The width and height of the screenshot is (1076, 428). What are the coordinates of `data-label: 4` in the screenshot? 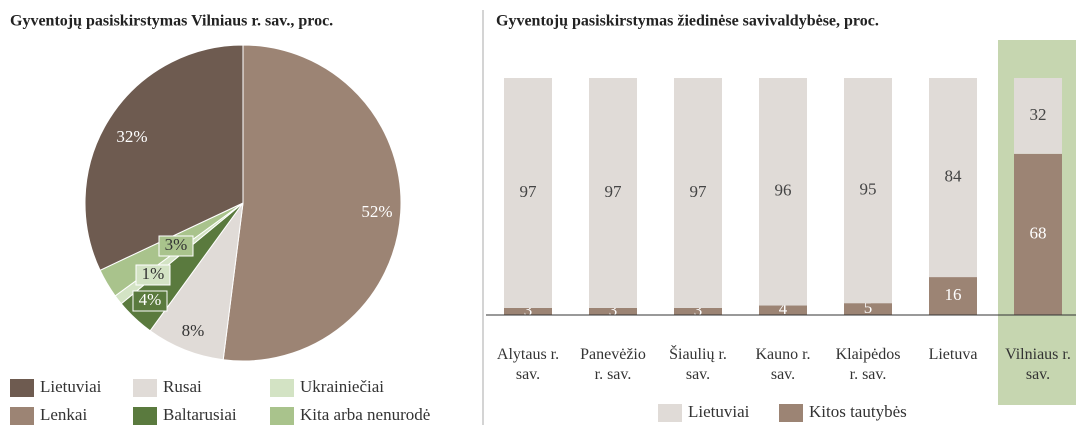 It's located at (783, 308).